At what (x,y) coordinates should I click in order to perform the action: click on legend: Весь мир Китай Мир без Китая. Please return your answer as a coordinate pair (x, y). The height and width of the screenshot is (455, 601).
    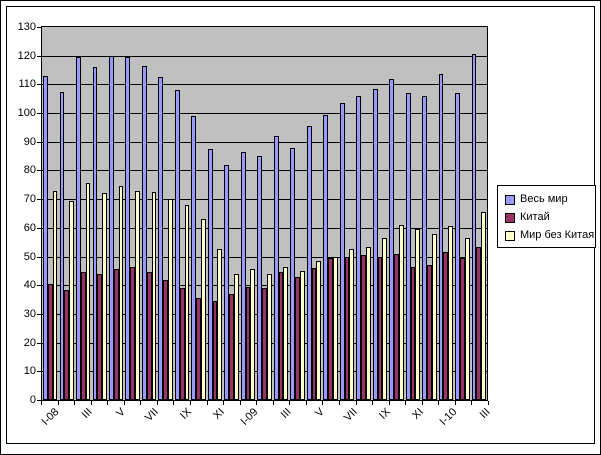
    Looking at the image, I should click on (546, 216).